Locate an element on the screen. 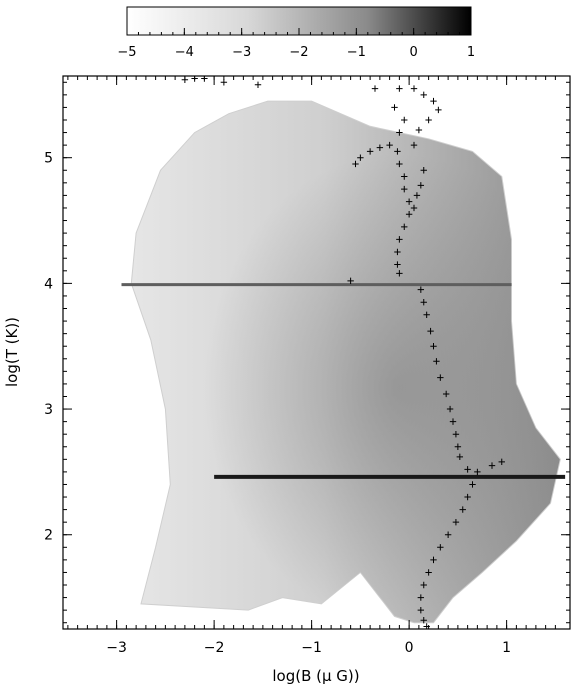  colorbar: −5 −4 −3 −2 −1 0 1 is located at coordinates (296, 33).